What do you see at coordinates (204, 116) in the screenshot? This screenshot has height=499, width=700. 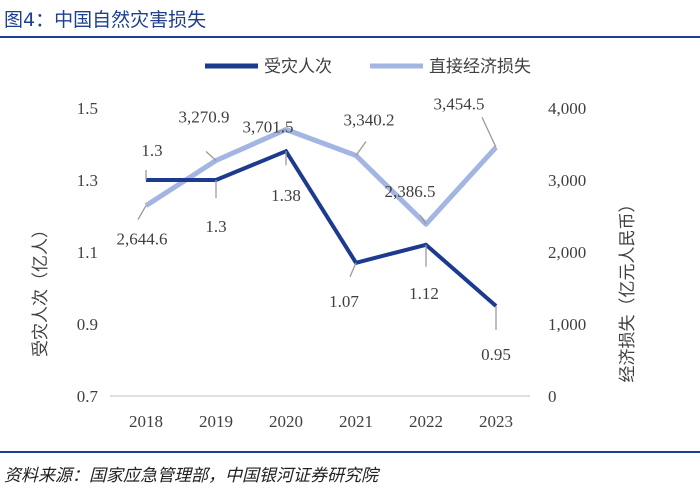 I see `data-label-loss: 3,270.9` at bounding box center [204, 116].